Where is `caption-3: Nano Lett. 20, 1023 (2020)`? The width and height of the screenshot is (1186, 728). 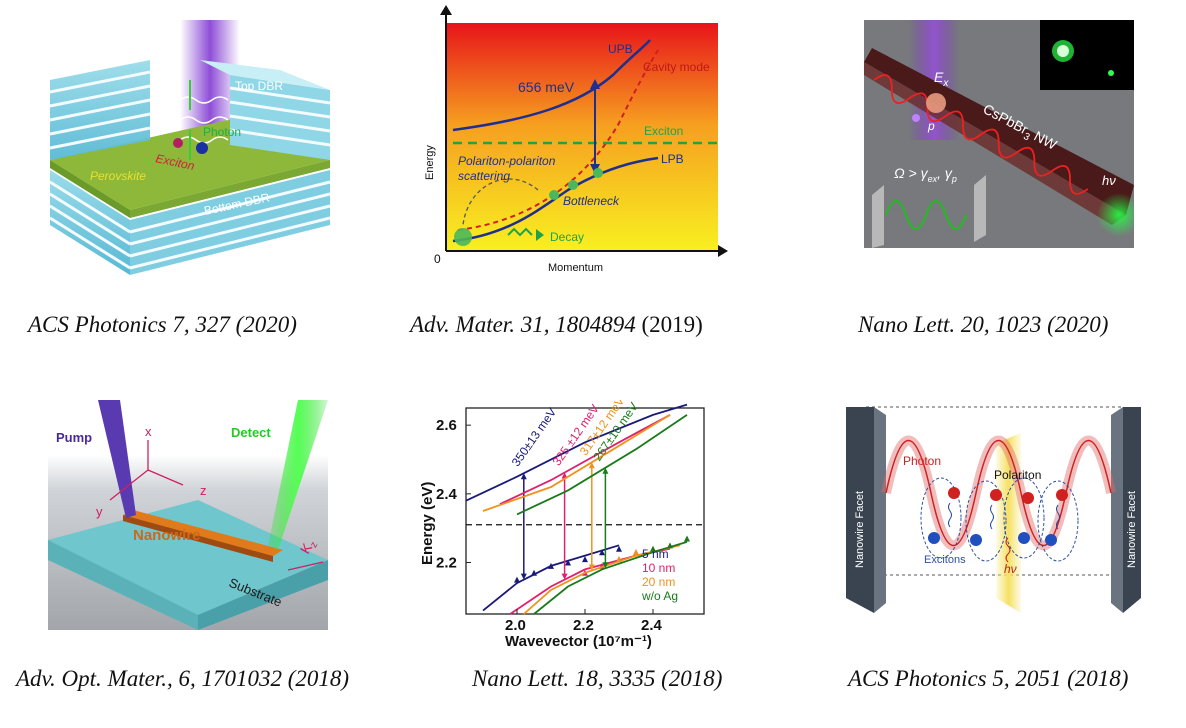
caption-3: Nano Lett. 20, 1023 (2020) is located at coordinates (983, 324).